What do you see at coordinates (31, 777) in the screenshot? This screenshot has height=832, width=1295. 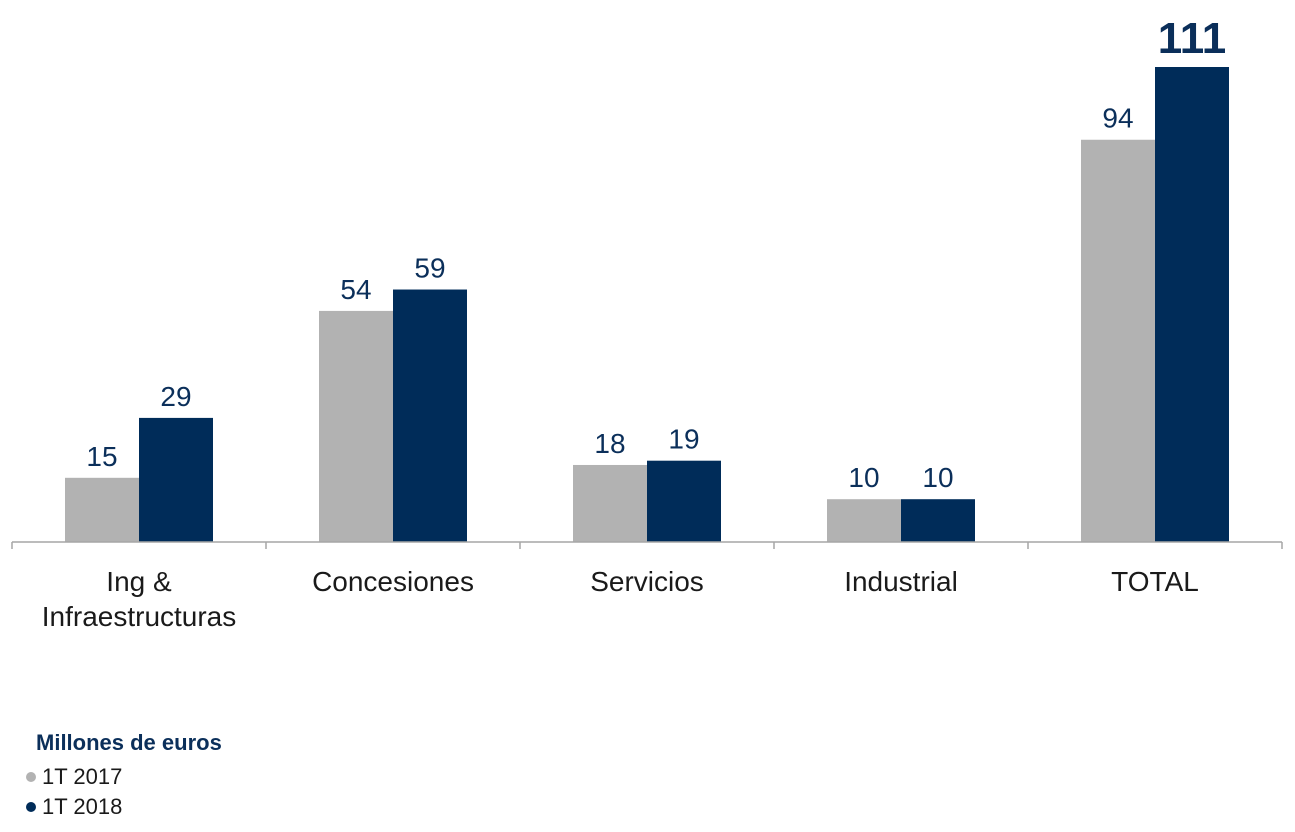 I see `legend-marker-1t-2017` at bounding box center [31, 777].